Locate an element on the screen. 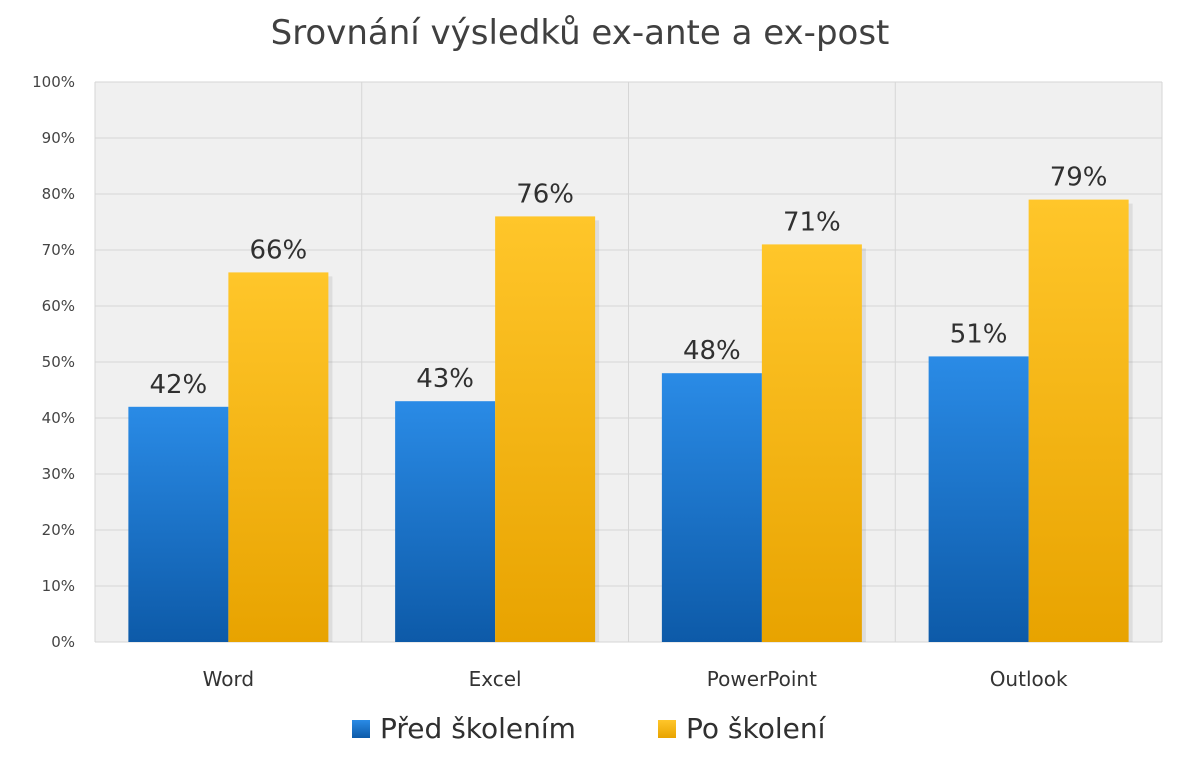  y-tick-label: 10% is located at coordinates (58, 586).